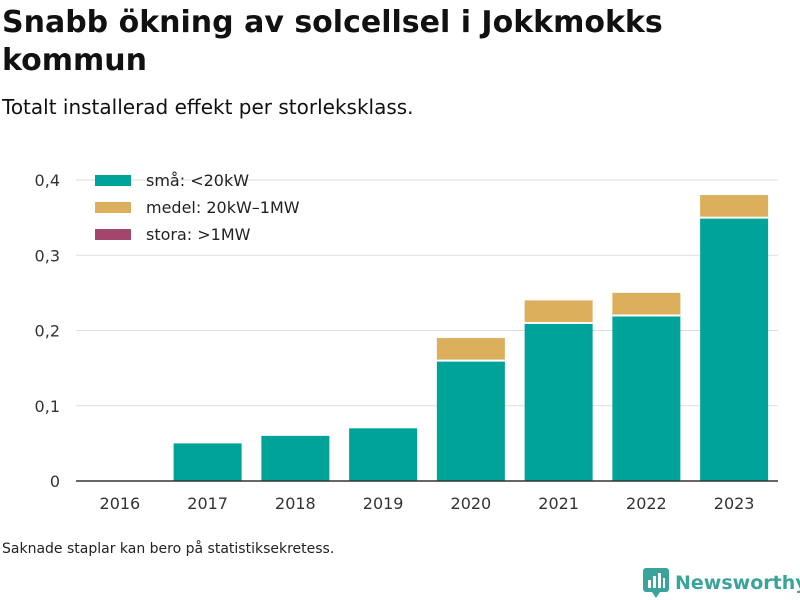 The width and height of the screenshot is (800, 600). What do you see at coordinates (295, 503) in the screenshot?
I see `x-tick-label: 2018` at bounding box center [295, 503].